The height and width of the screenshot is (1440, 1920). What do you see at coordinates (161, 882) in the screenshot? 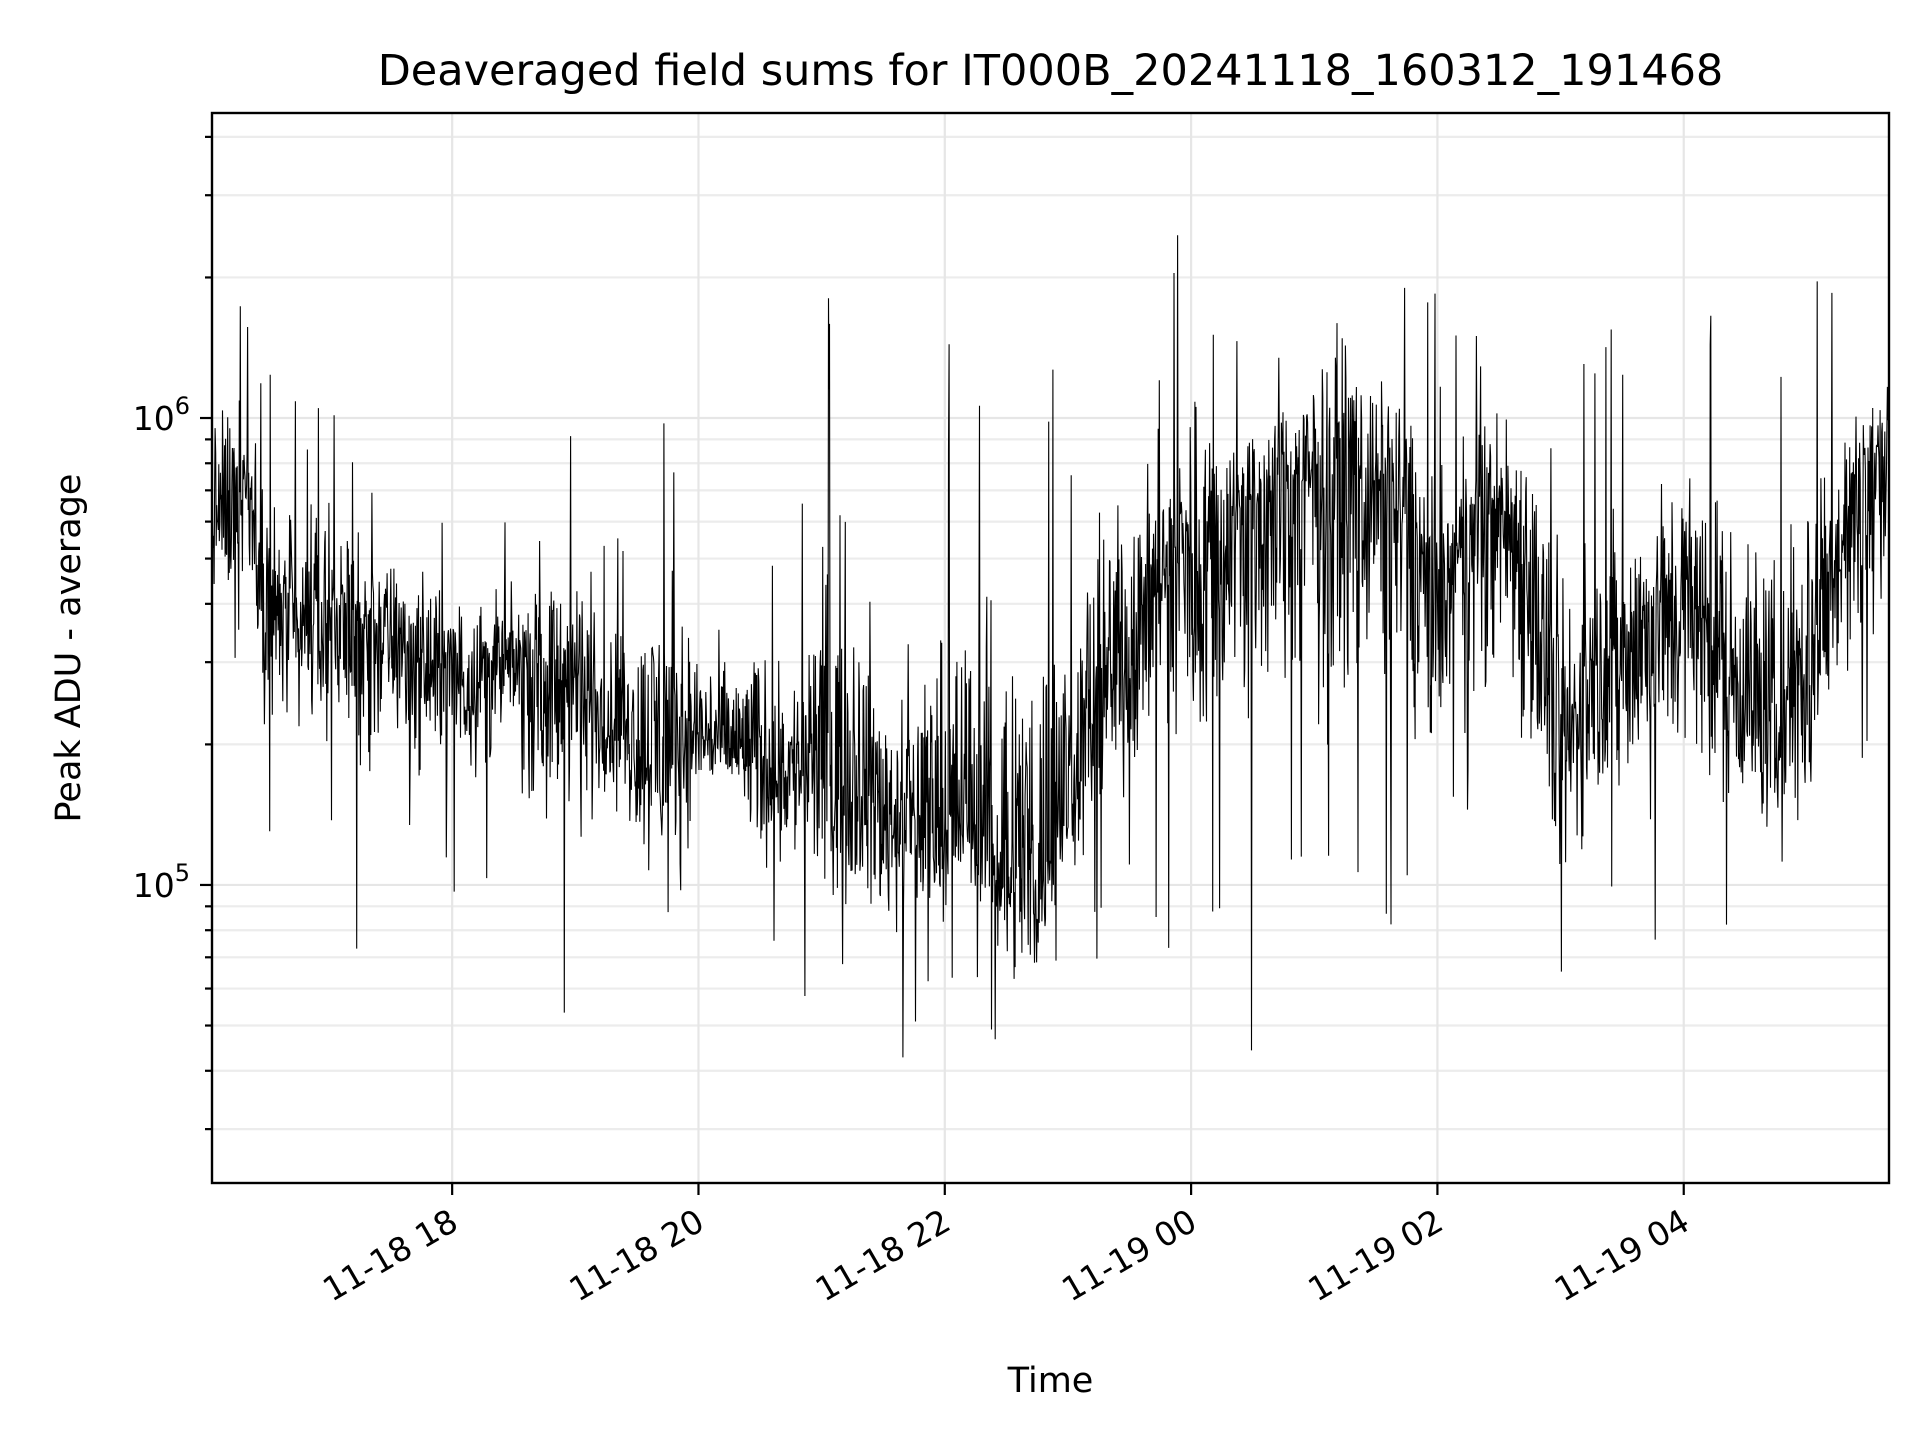
I see `y-tick-label: 10⁵` at bounding box center [161, 882].